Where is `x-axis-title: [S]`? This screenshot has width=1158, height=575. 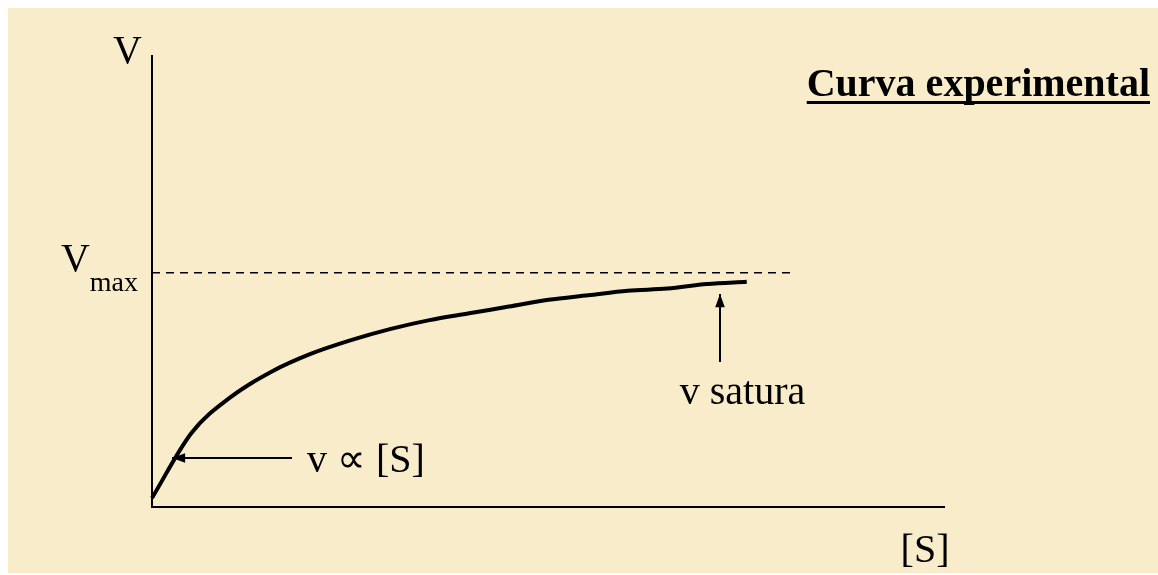 x-axis-title: [S] is located at coordinates (925, 548).